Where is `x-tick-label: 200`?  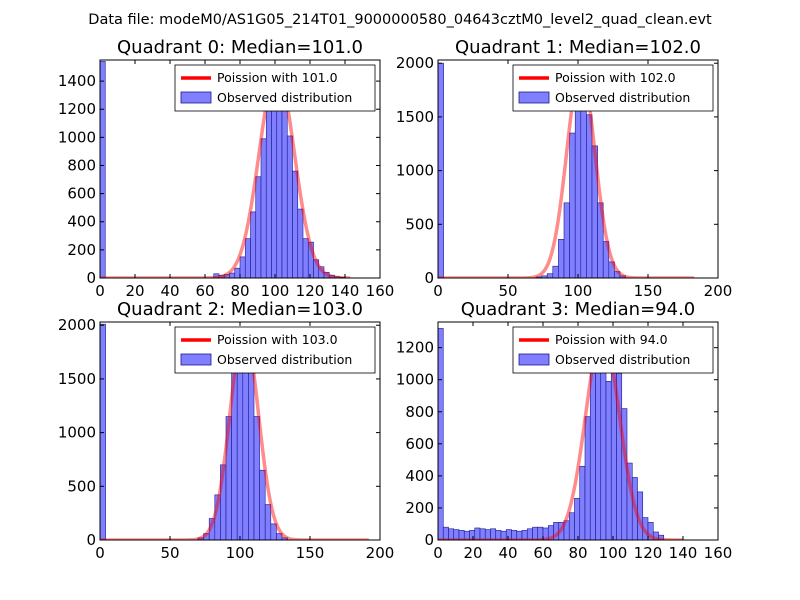
x-tick-label: 200 is located at coordinates (718, 291).